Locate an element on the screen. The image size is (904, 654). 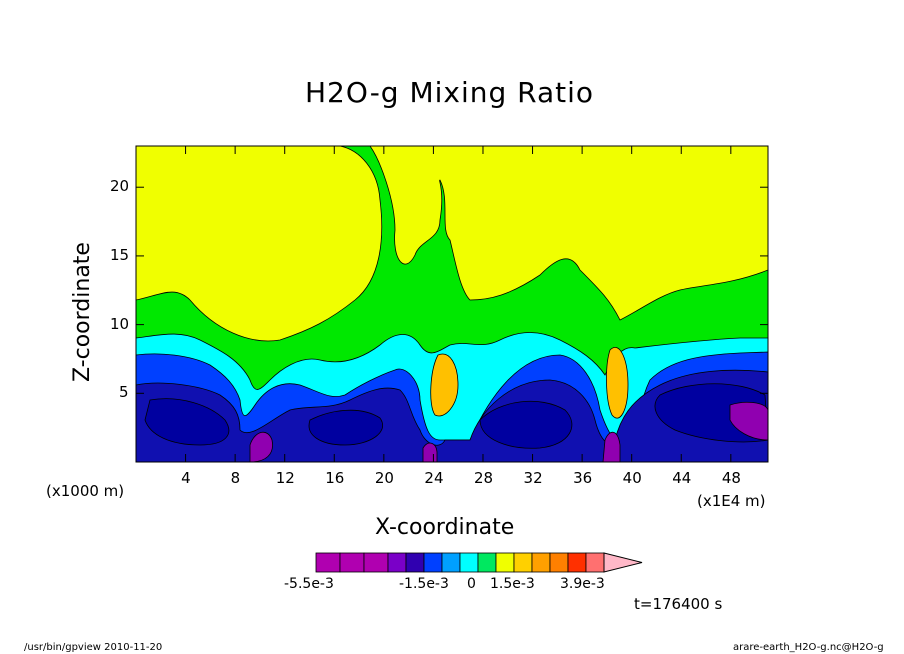
x-tick-label: 48 is located at coordinates (731, 478).